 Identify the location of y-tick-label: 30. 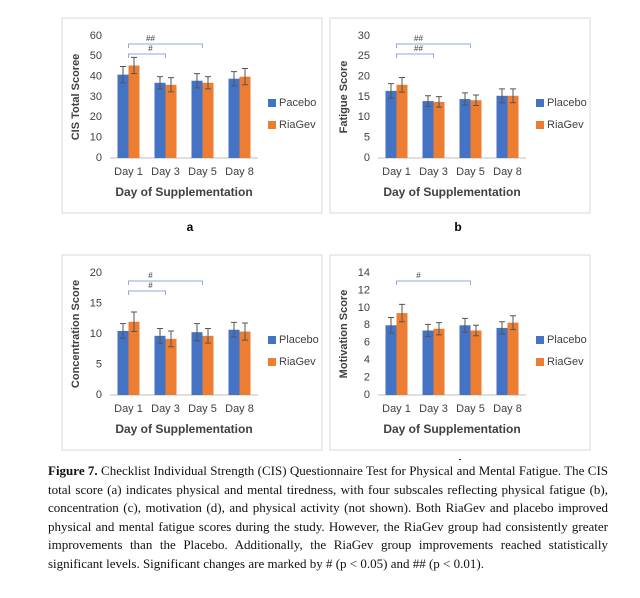
(96, 97).